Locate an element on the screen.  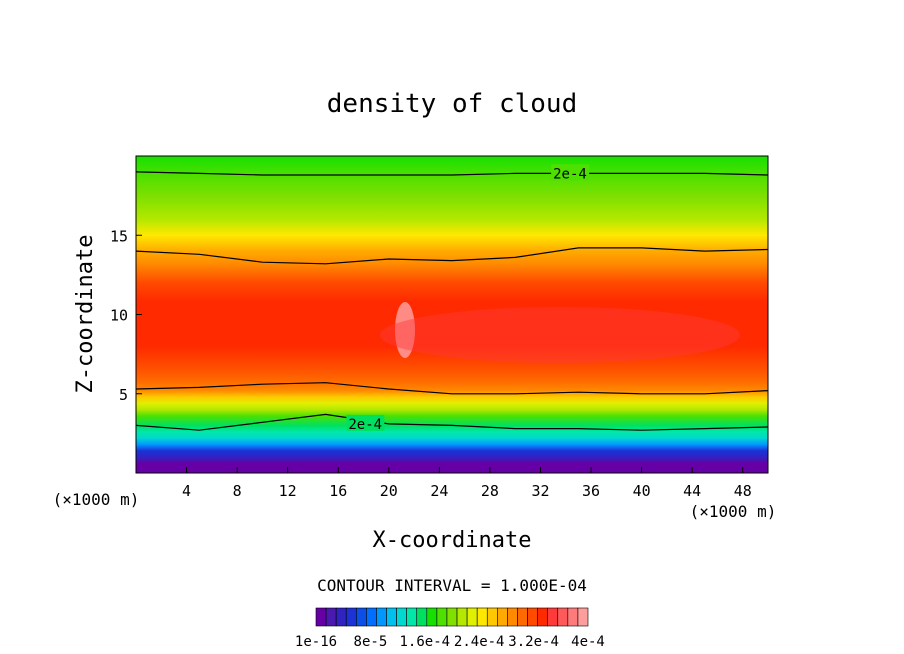
chart-title: density of cloud is located at coordinates (452, 104).